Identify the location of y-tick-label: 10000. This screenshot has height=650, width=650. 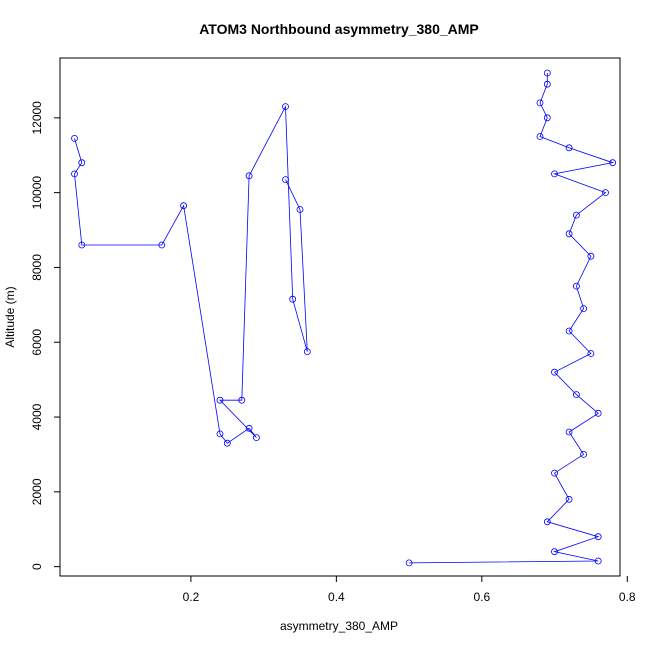
(37, 193).